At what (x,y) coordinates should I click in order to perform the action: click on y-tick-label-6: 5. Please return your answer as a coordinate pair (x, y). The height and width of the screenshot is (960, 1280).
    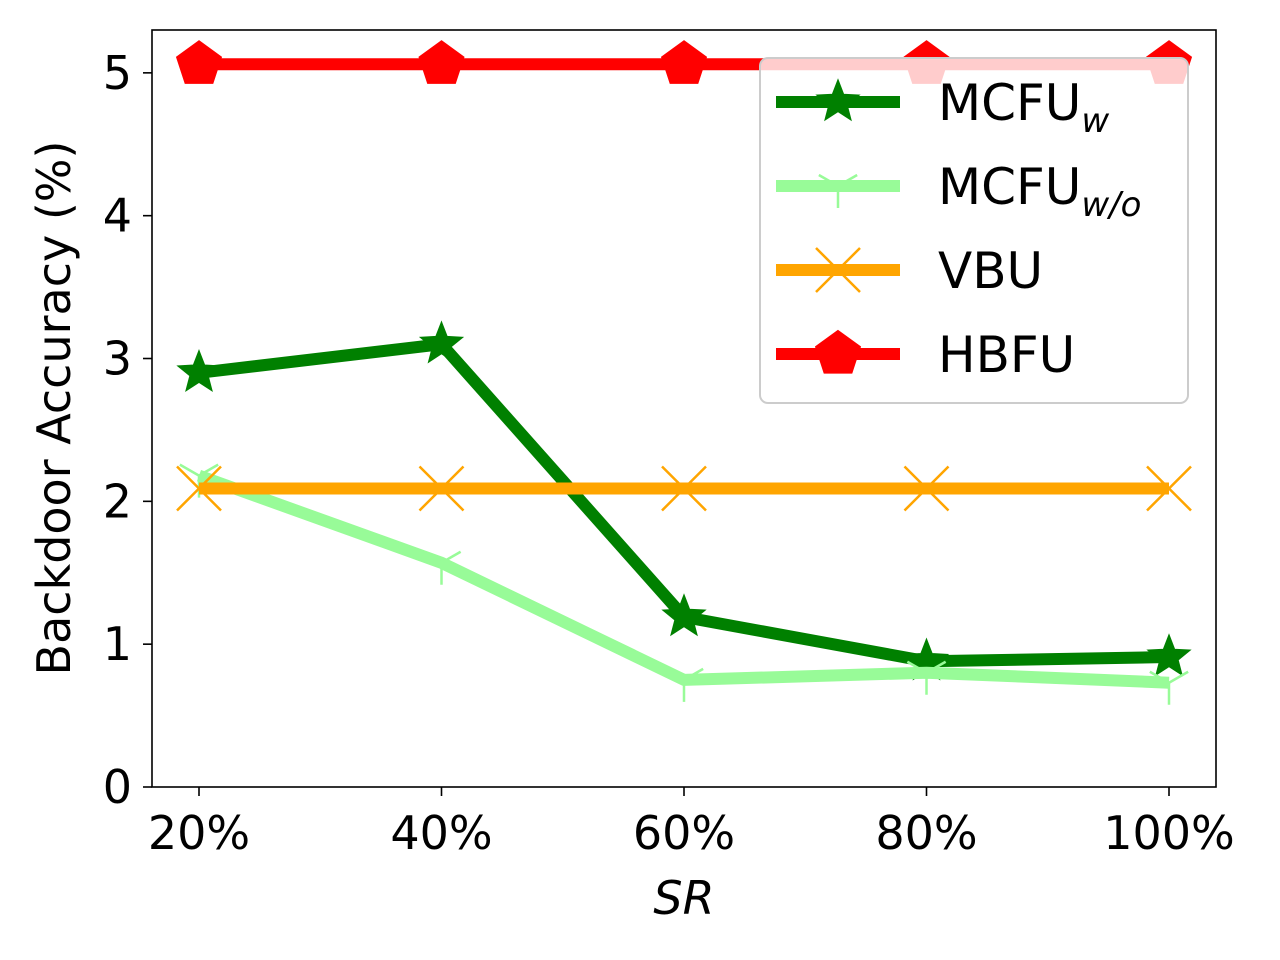
    Looking at the image, I should click on (117, 73).